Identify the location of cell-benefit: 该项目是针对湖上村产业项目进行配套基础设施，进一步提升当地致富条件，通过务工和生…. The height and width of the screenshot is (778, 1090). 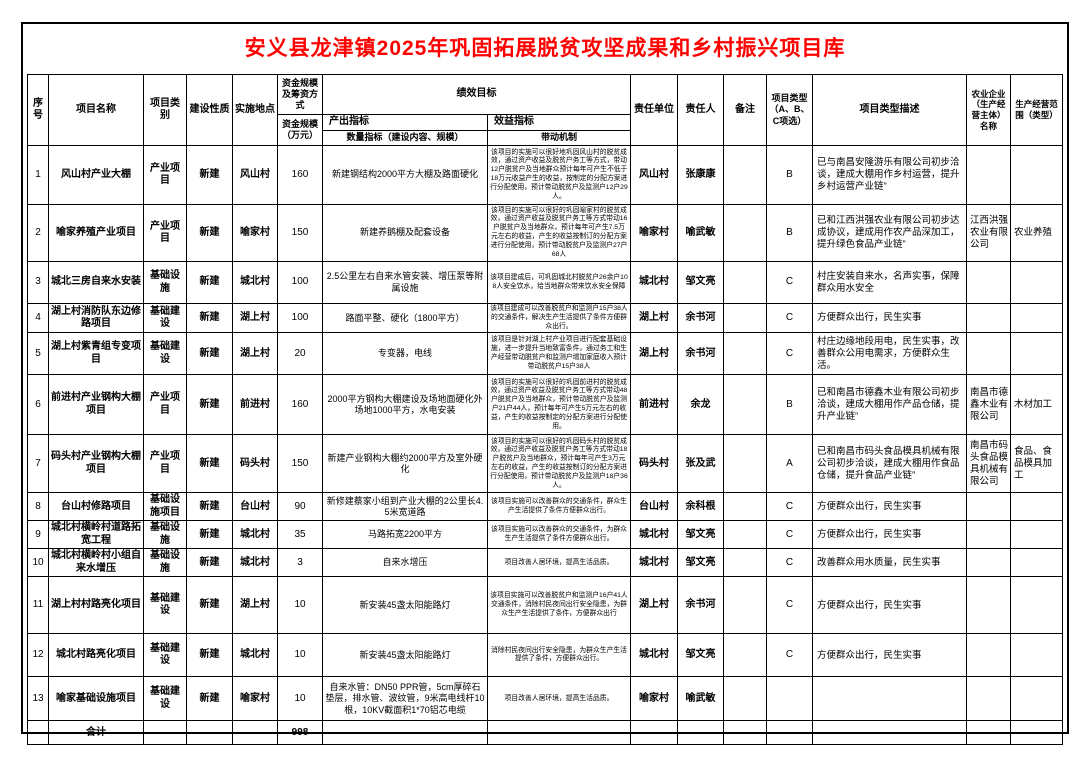
(559, 354).